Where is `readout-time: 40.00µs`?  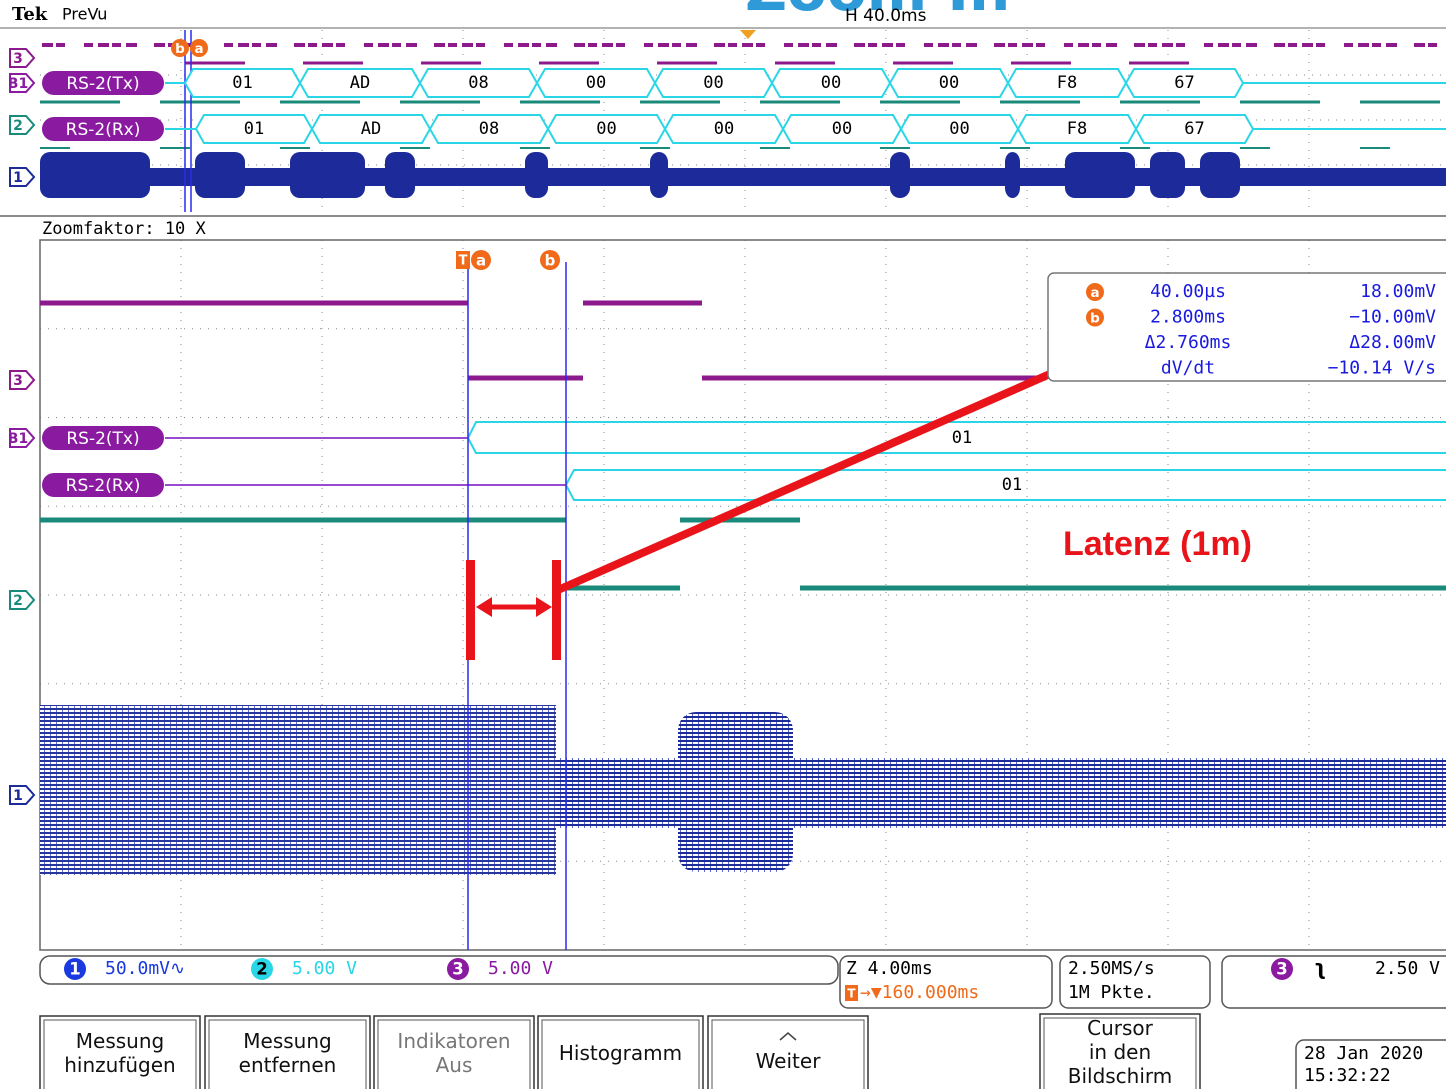 readout-time: 40.00µs is located at coordinates (1188, 291).